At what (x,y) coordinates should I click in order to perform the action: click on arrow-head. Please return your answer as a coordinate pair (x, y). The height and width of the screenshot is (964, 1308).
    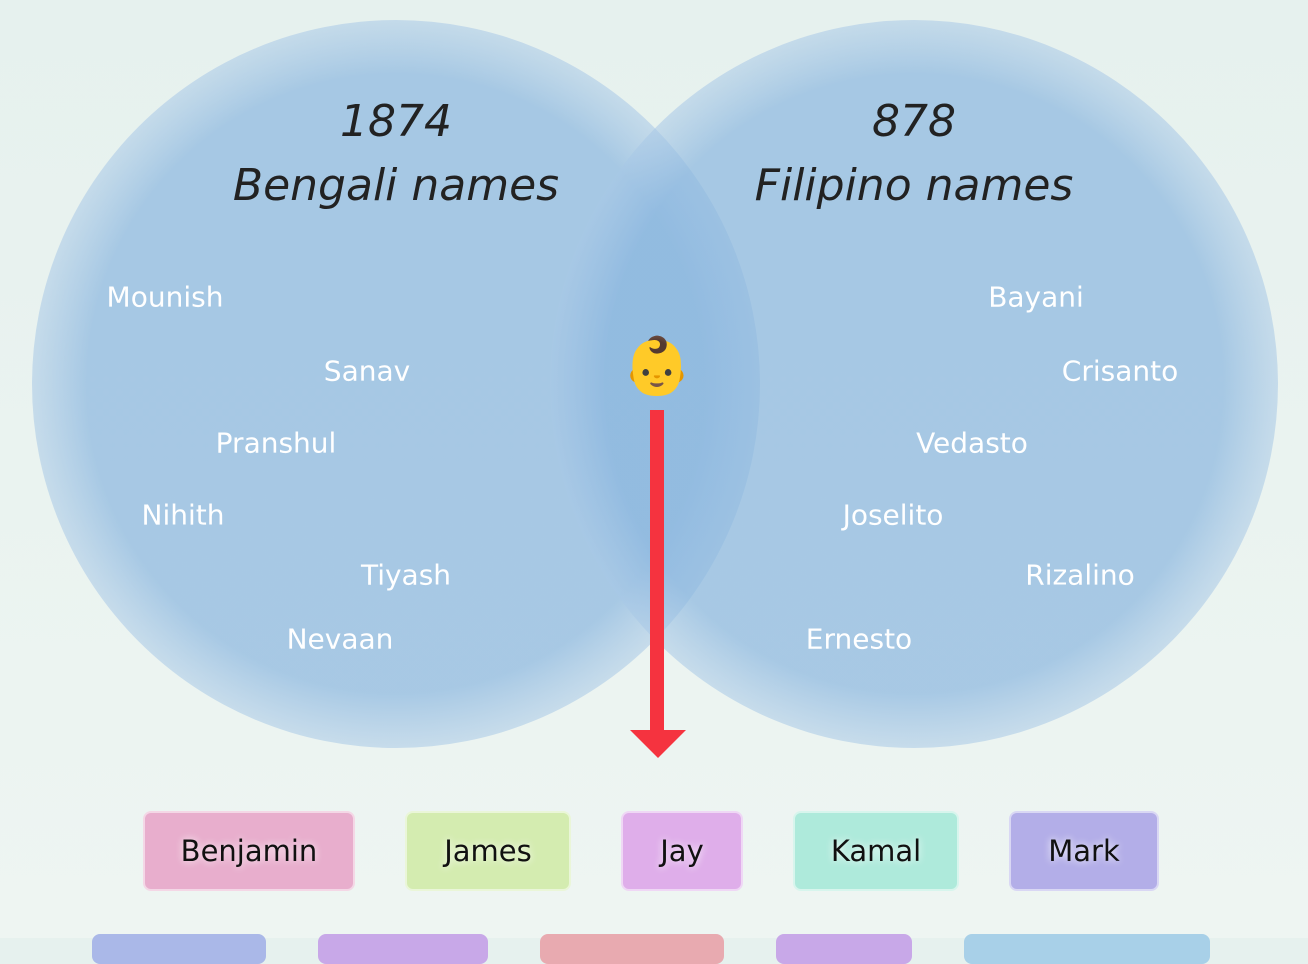
    Looking at the image, I should click on (658, 744).